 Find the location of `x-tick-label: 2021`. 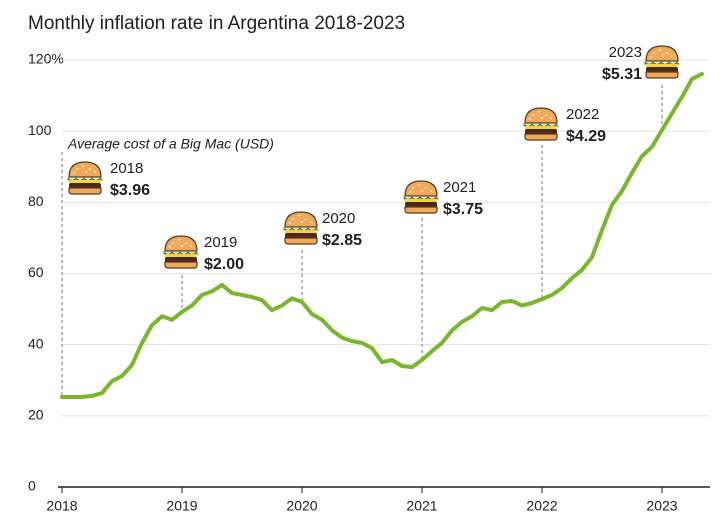

x-tick-label: 2021 is located at coordinates (421, 506).